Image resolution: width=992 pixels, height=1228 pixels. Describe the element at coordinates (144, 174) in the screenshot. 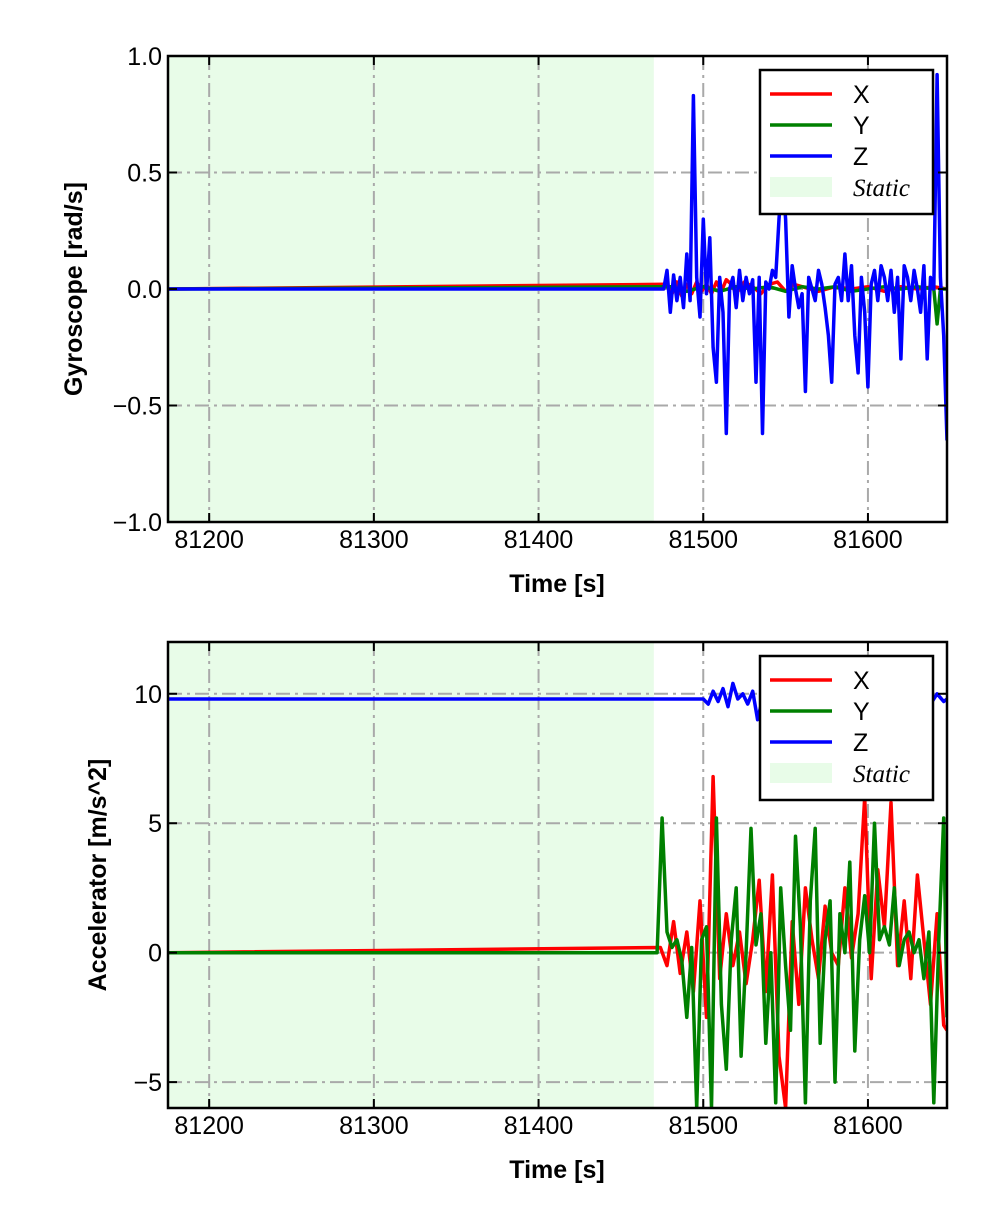

I see `y-tick-label: 0.5` at that location.